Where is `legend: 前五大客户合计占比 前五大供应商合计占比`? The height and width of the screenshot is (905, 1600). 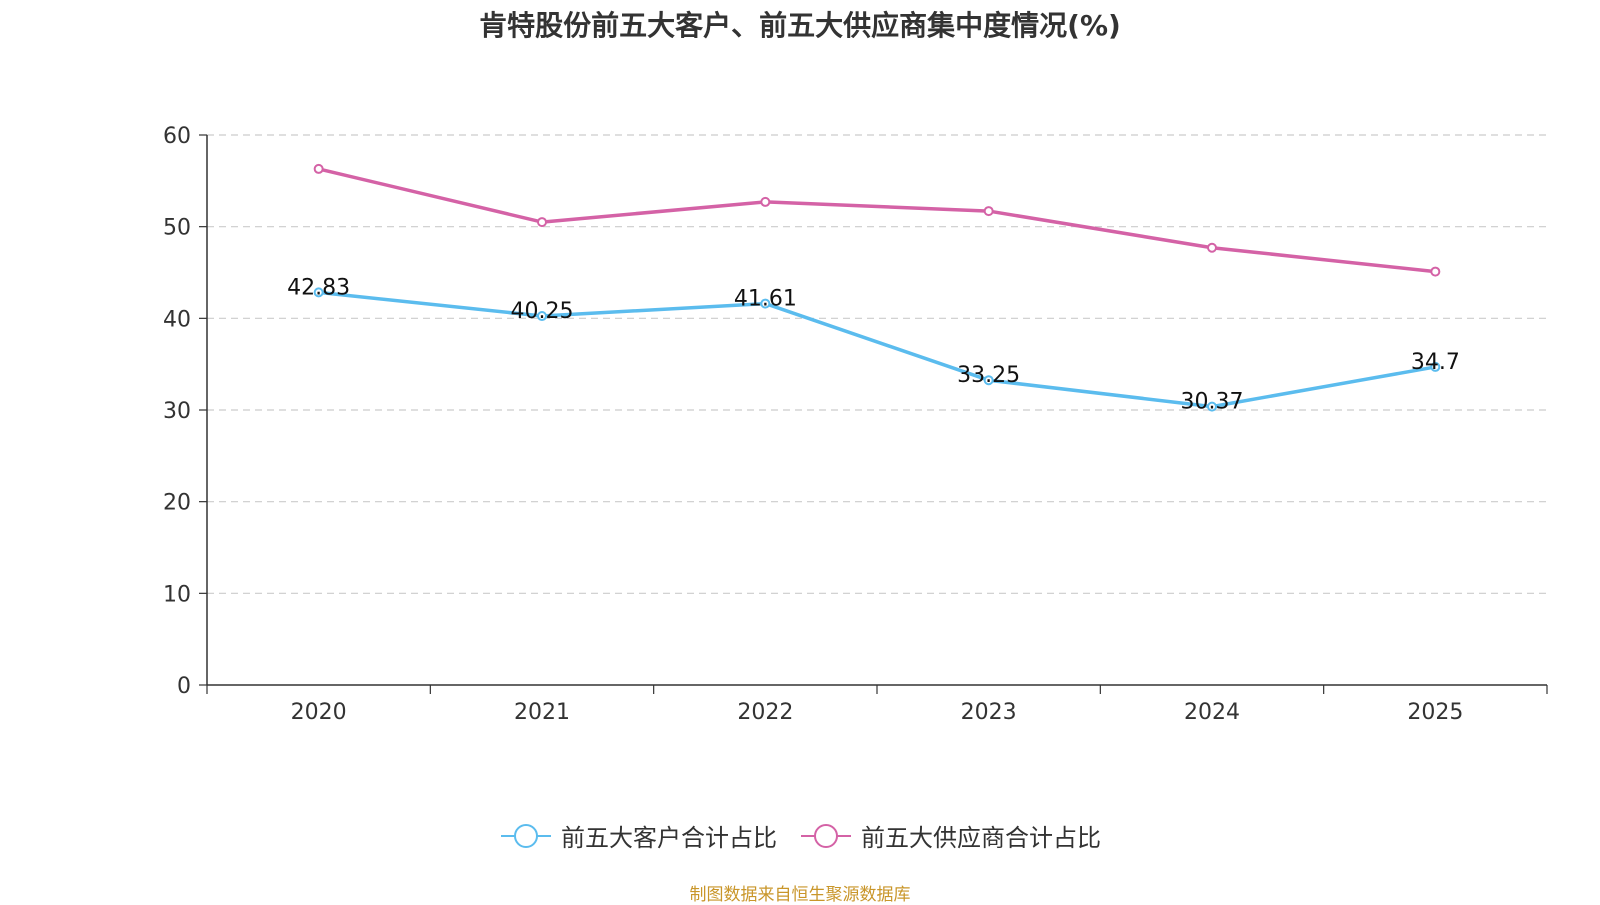 legend: 前五大客户合计占比 前五大供应商合计占比 is located at coordinates (800, 835).